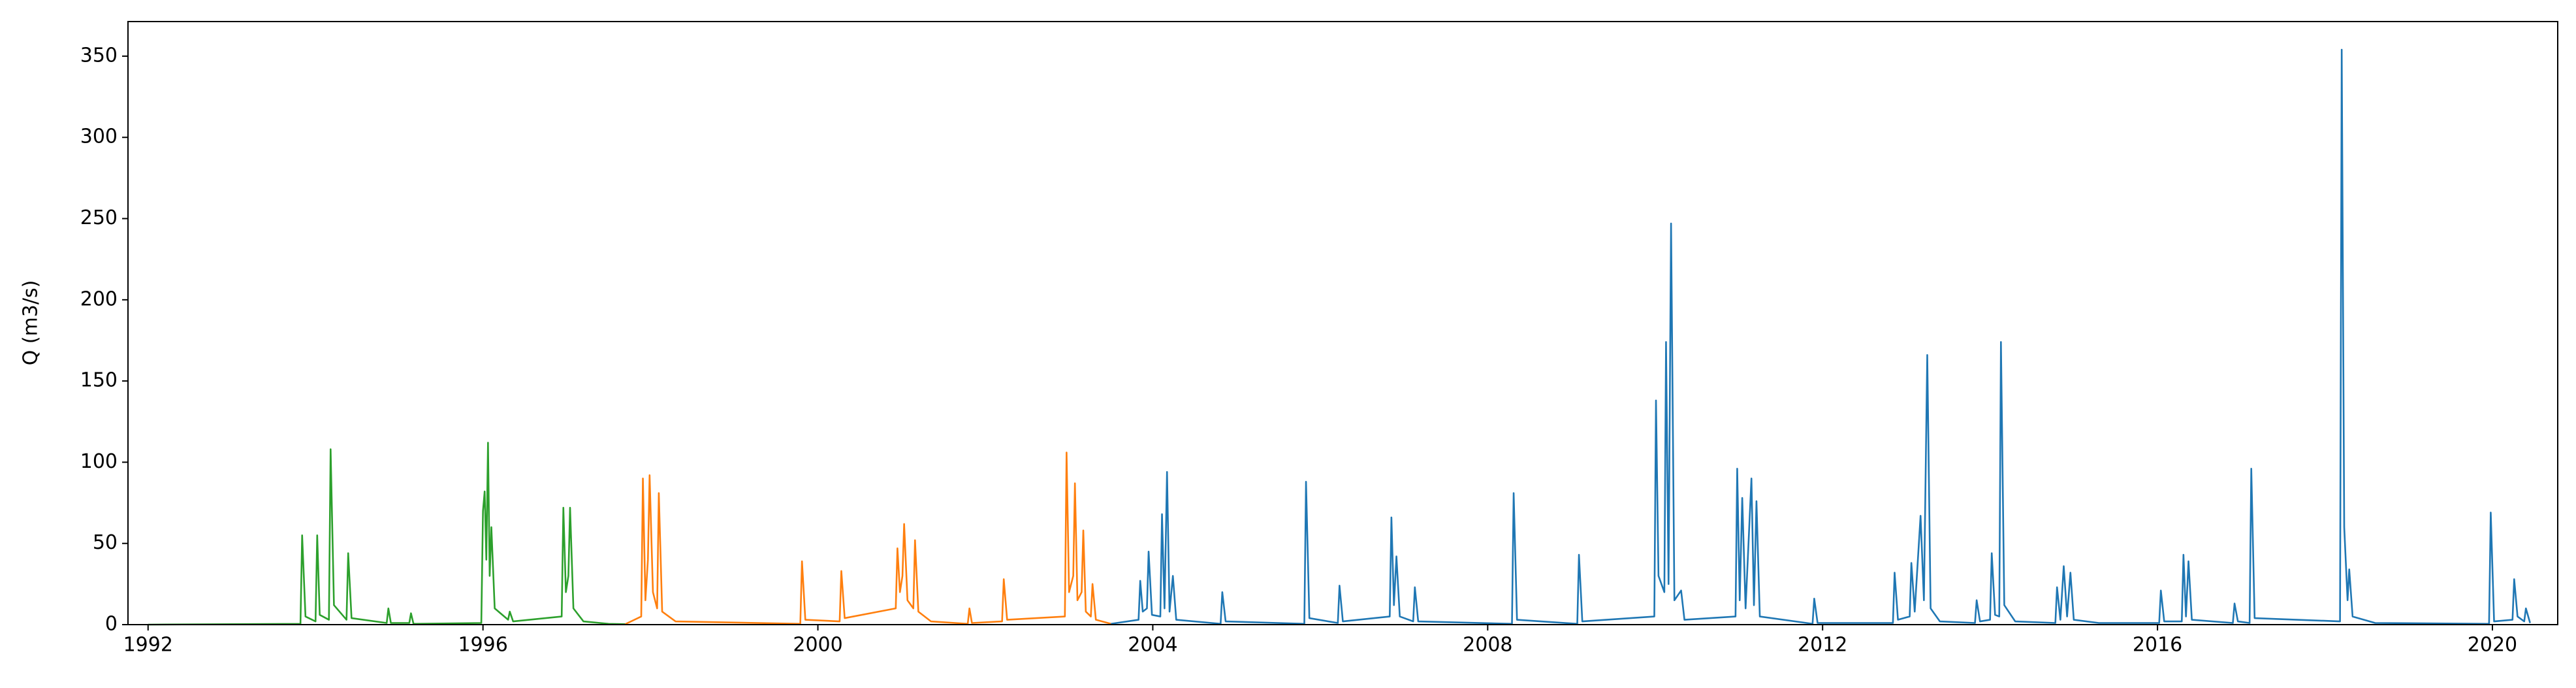  I want to click on y-axis-label: Q (m3/s), so click(31, 323).